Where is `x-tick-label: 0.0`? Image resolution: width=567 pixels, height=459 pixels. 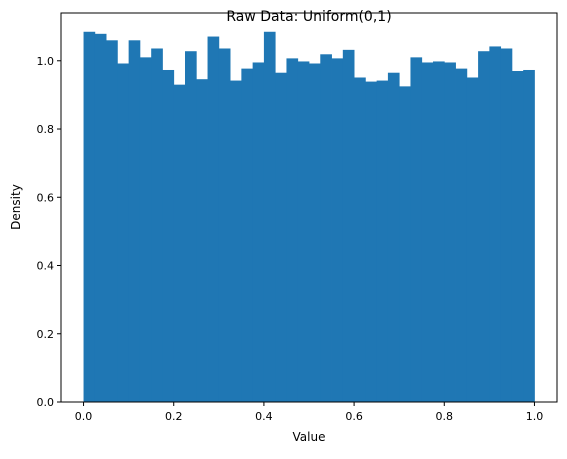
x-tick-label: 0.0 is located at coordinates (84, 416).